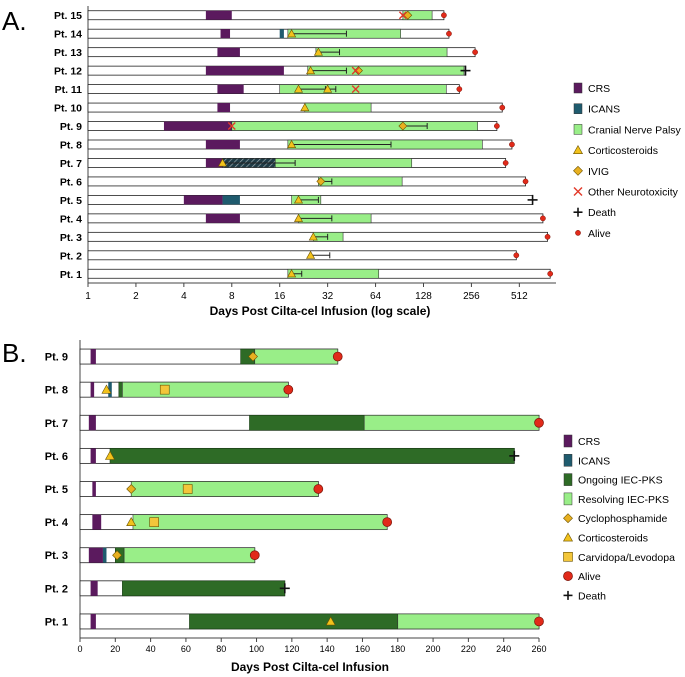 The image size is (685, 677). What do you see at coordinates (433, 649) in the screenshot?
I see `panel-b-x-tick-label: 200` at bounding box center [433, 649].